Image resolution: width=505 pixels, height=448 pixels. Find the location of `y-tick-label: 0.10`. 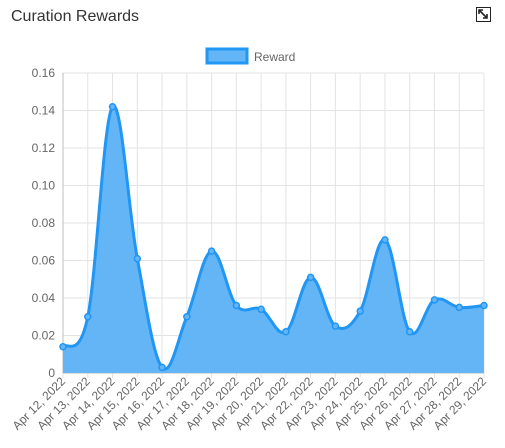

y-tick-label: 0.10 is located at coordinates (44, 186).